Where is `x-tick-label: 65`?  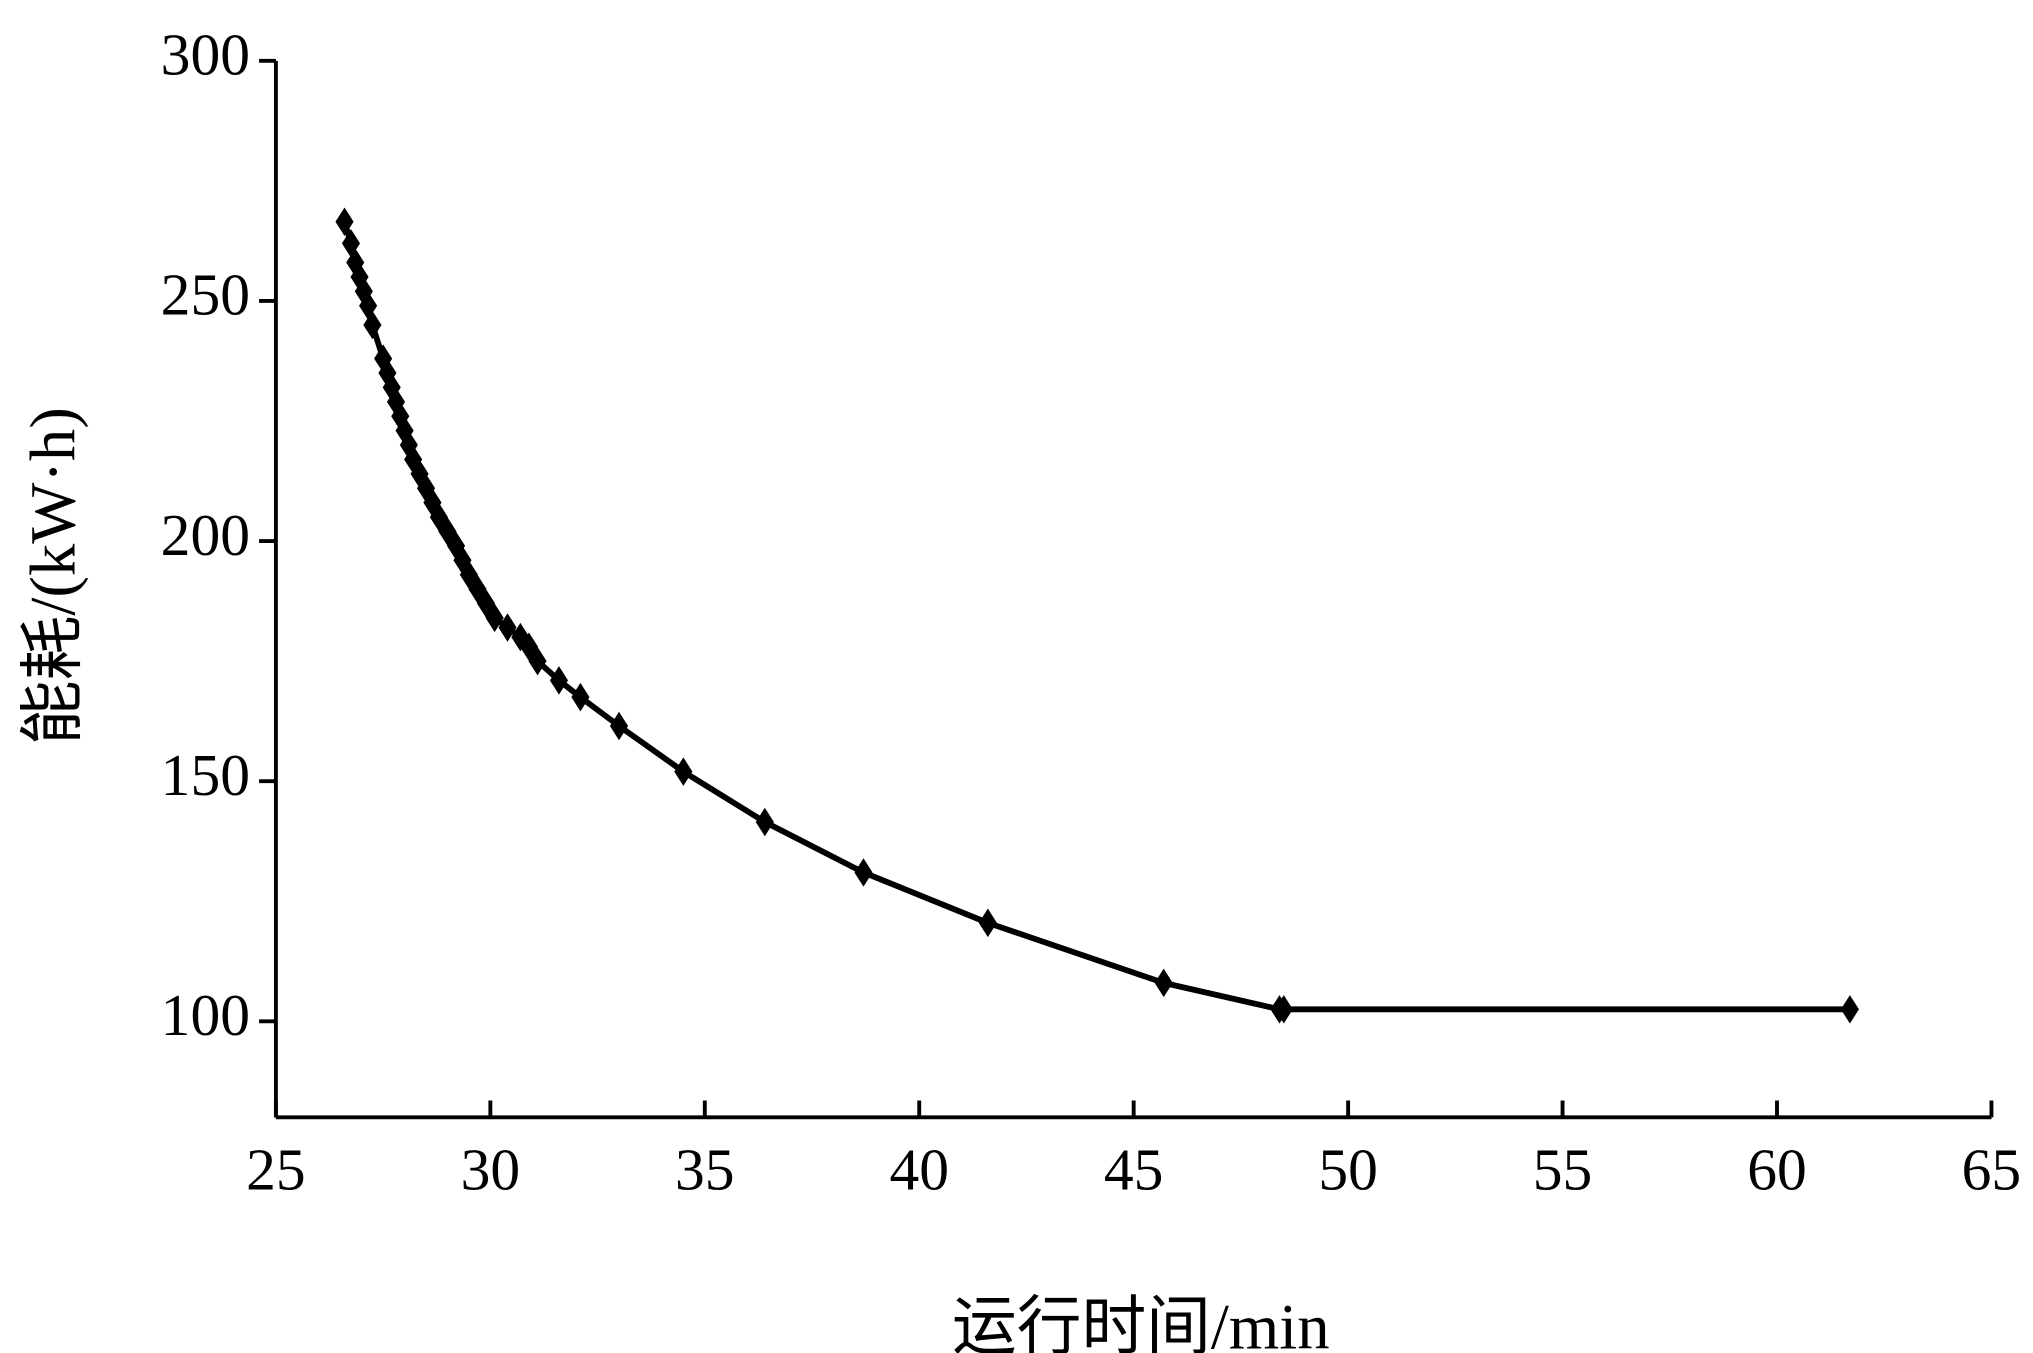
x-tick-label: 65 is located at coordinates (1992, 1169).